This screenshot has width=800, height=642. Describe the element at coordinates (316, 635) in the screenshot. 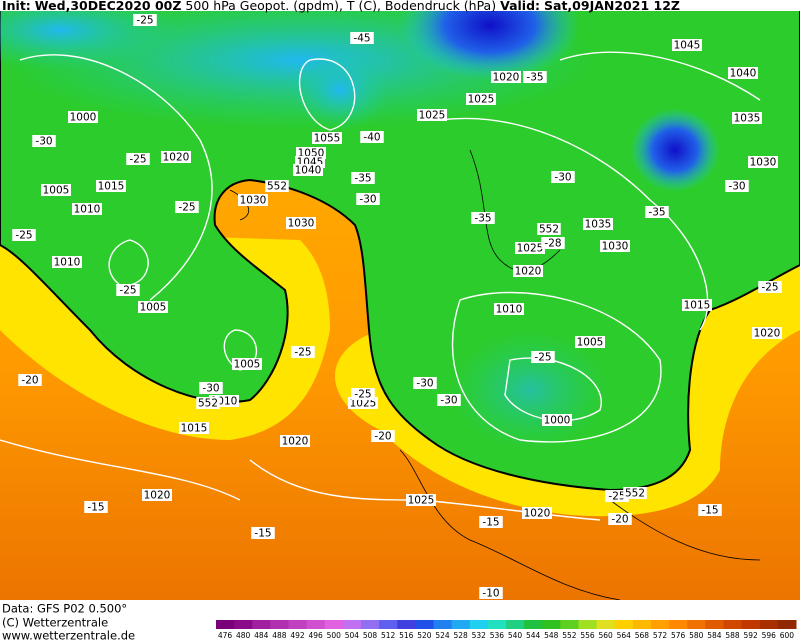

I see `colorbar-label: 496` at that location.